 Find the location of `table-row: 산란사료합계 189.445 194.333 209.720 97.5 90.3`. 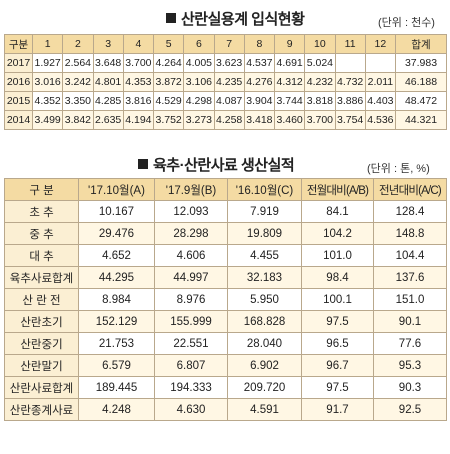

table-row: 산란사료합계 189.445 194.333 209.720 97.5 90.3 is located at coordinates (225, 387).